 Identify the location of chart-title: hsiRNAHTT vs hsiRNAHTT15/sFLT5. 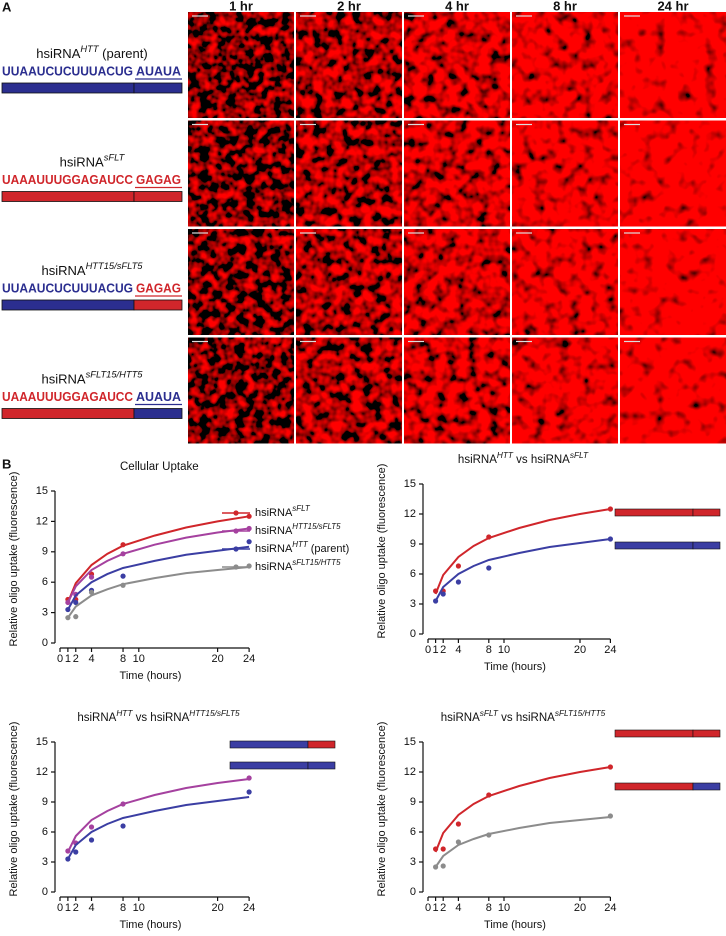
(158, 716).